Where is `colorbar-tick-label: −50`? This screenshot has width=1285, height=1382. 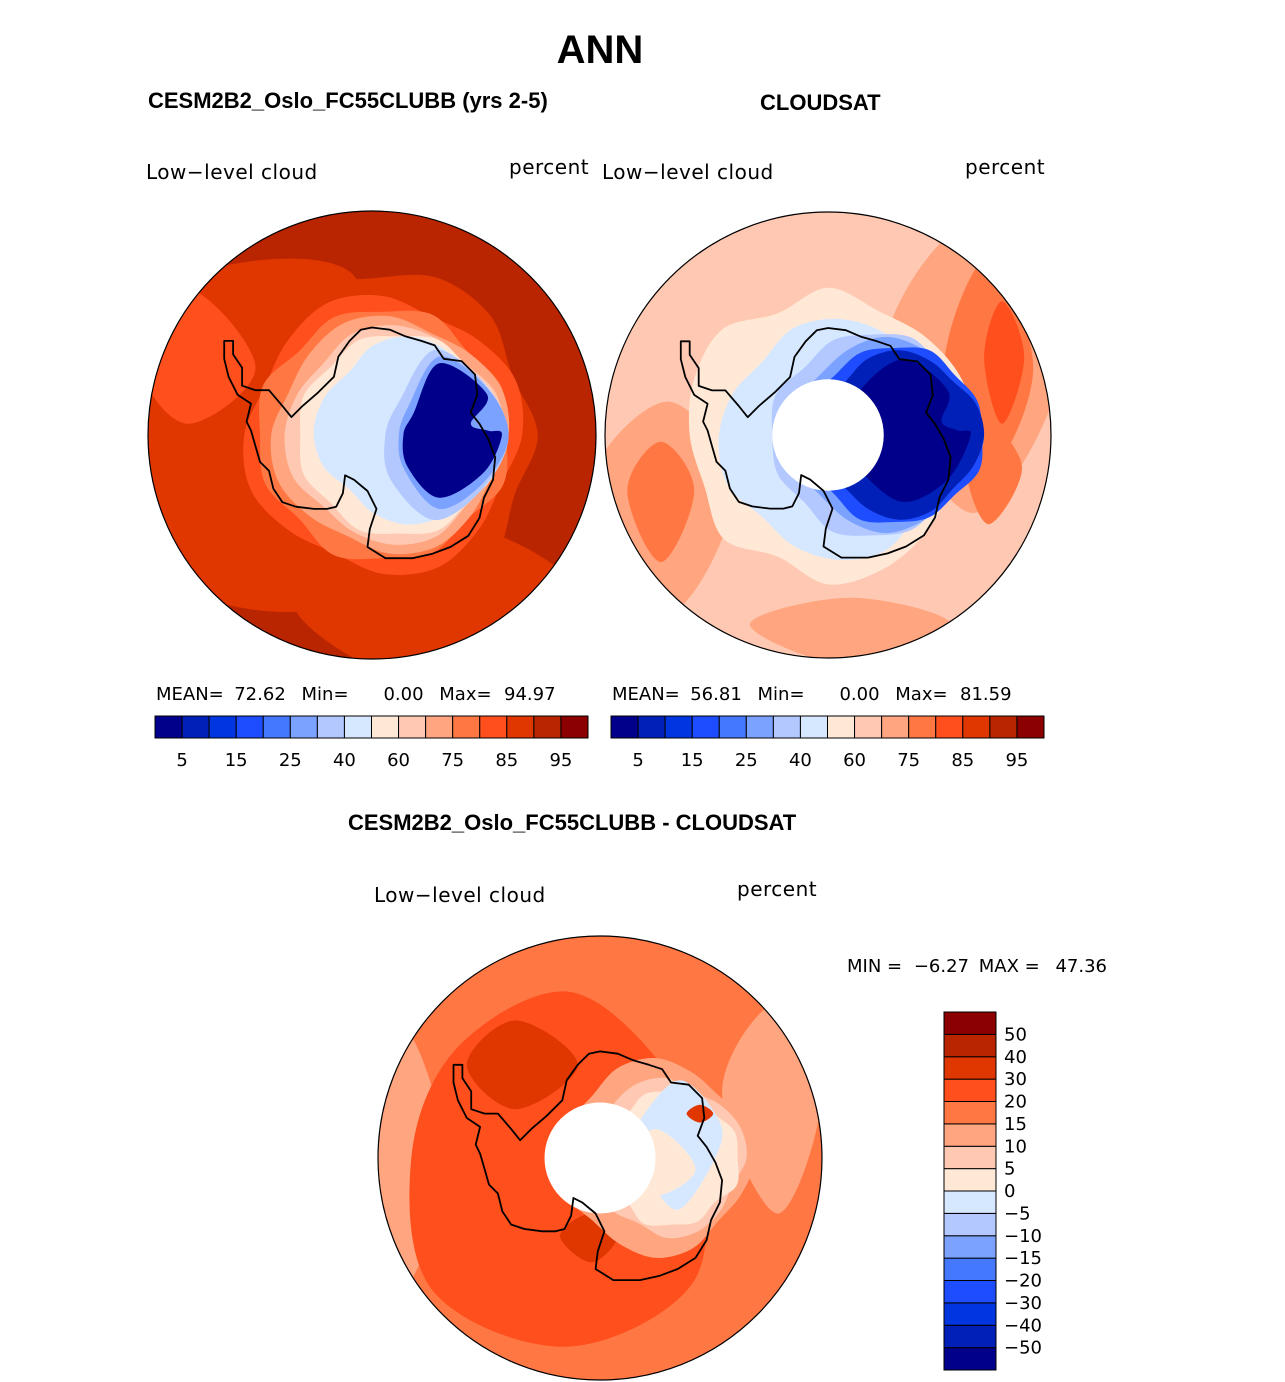
colorbar-tick-label: −50 is located at coordinates (1023, 1348).